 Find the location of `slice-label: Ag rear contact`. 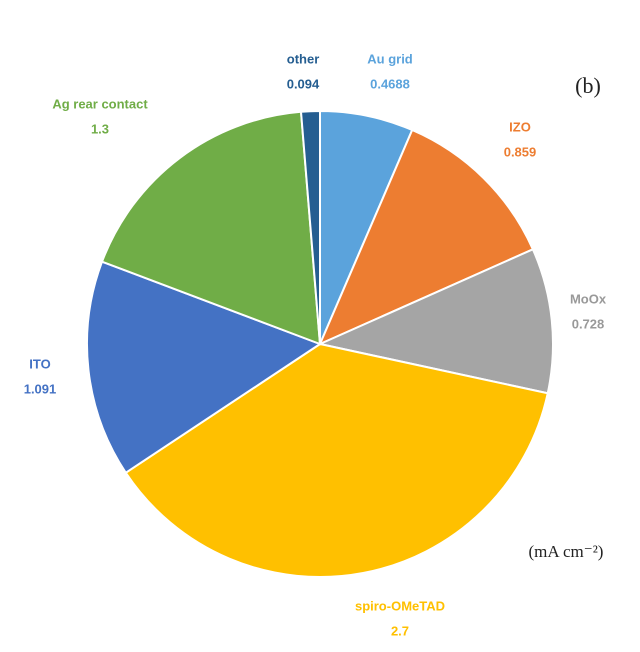

slice-label: Ag rear contact is located at coordinates (100, 103).